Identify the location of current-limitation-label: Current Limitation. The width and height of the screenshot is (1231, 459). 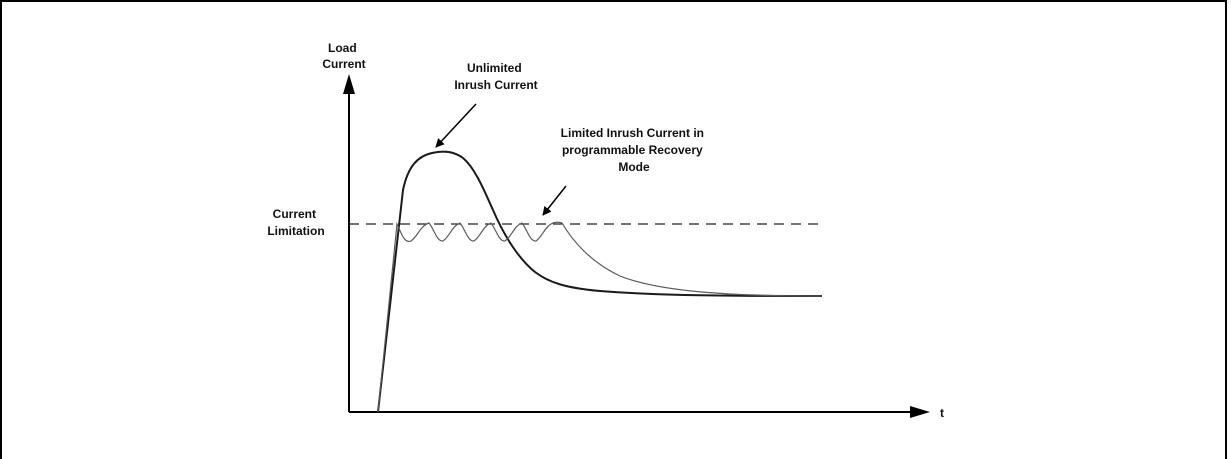
(295, 222).